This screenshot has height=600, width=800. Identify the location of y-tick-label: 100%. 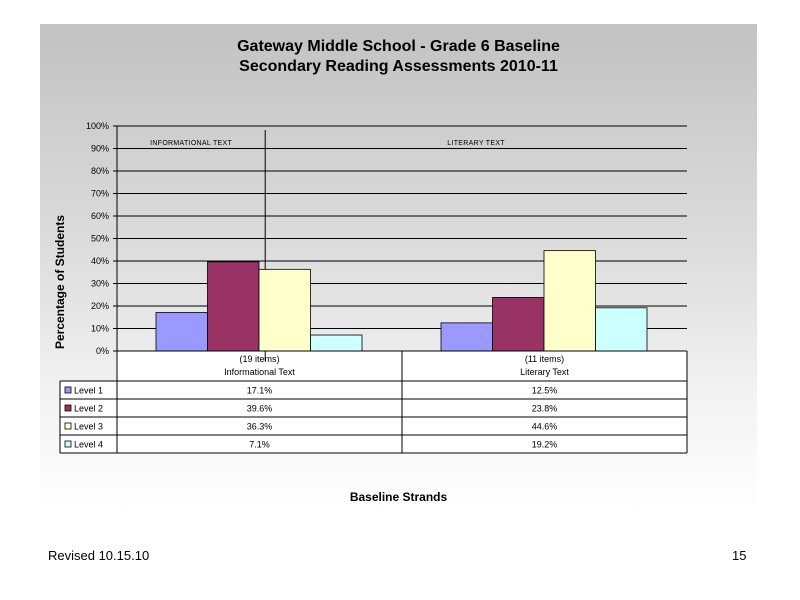
(97, 126).